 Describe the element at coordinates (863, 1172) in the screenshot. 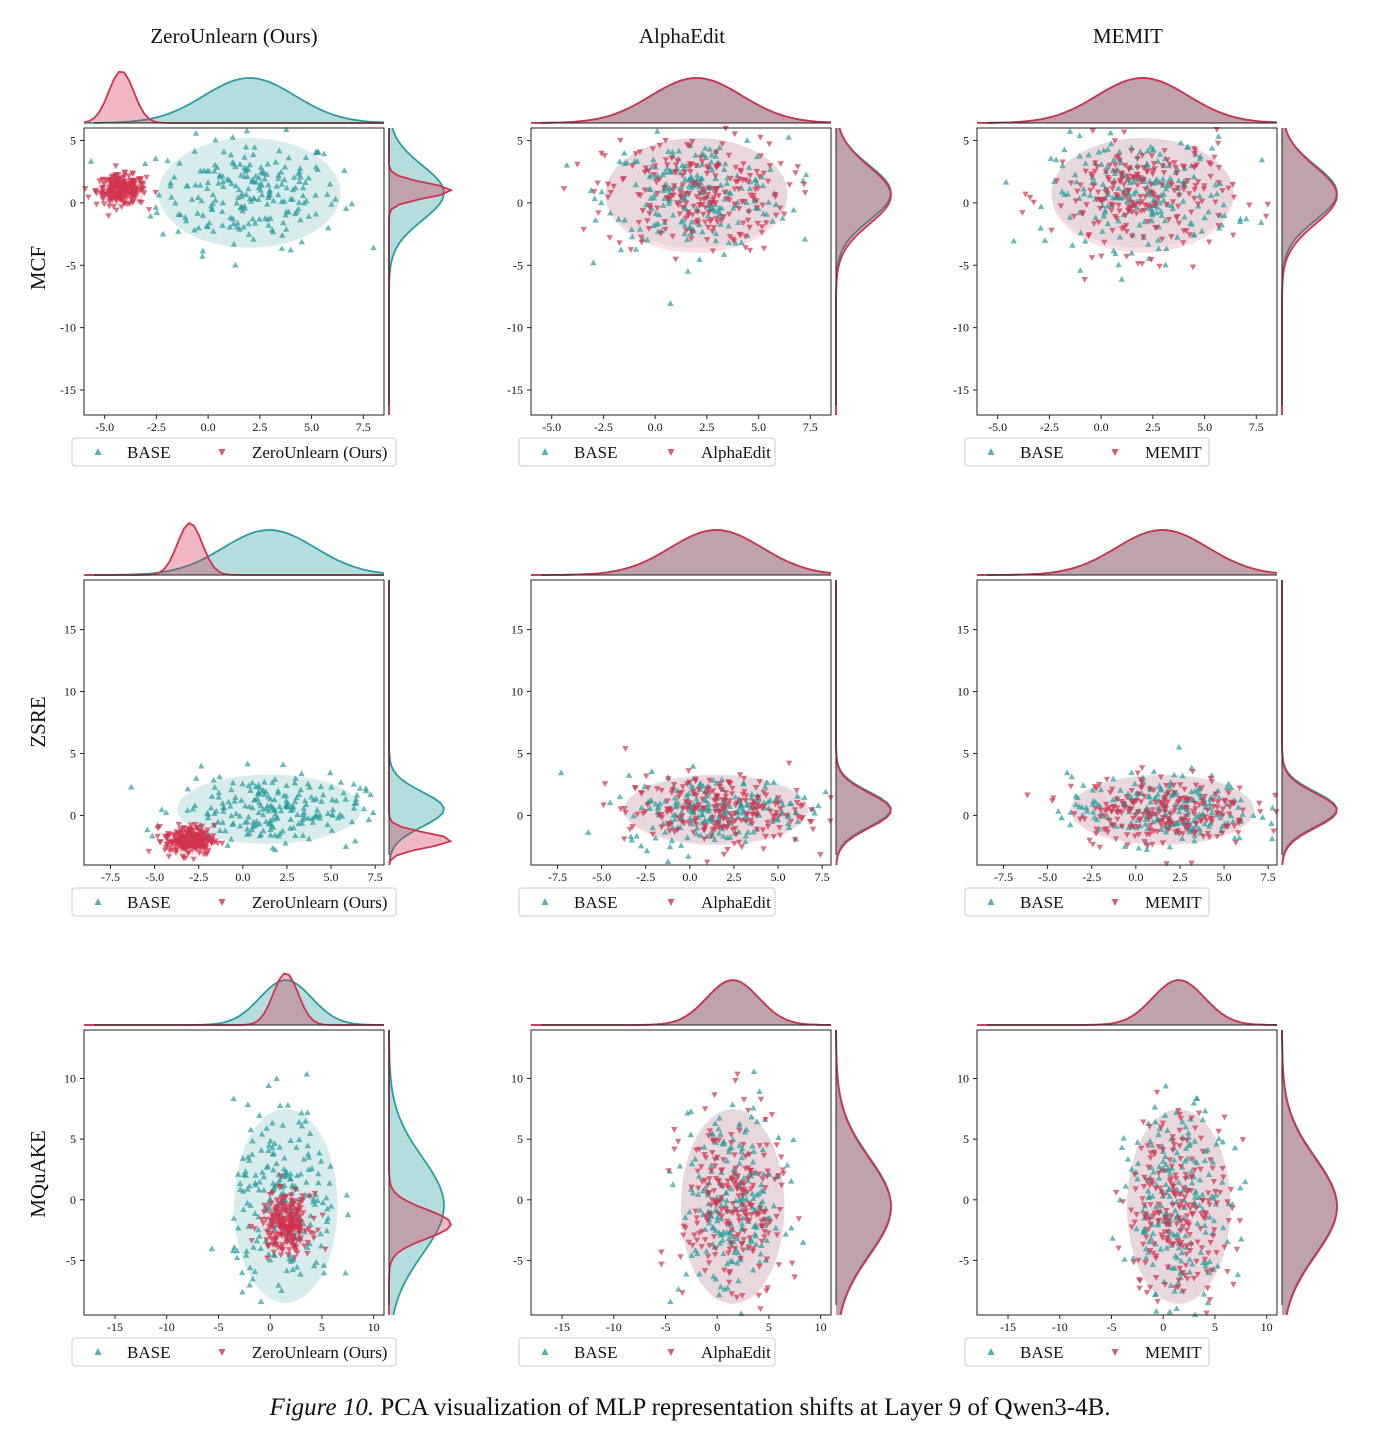

I see `side-density-edited` at that location.